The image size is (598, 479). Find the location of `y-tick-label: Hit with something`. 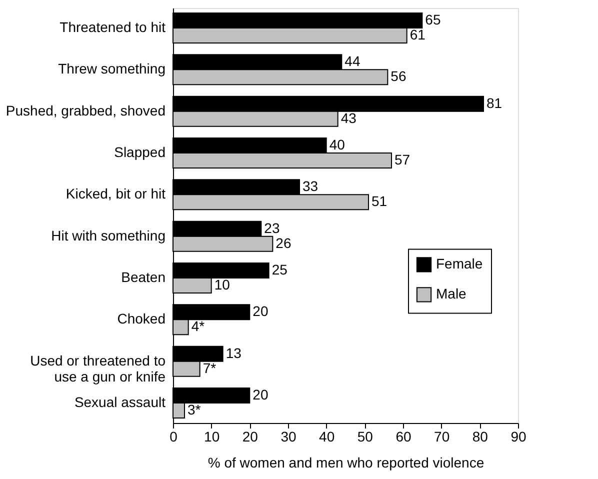

y-tick-label: Hit with something is located at coordinates (108, 235).